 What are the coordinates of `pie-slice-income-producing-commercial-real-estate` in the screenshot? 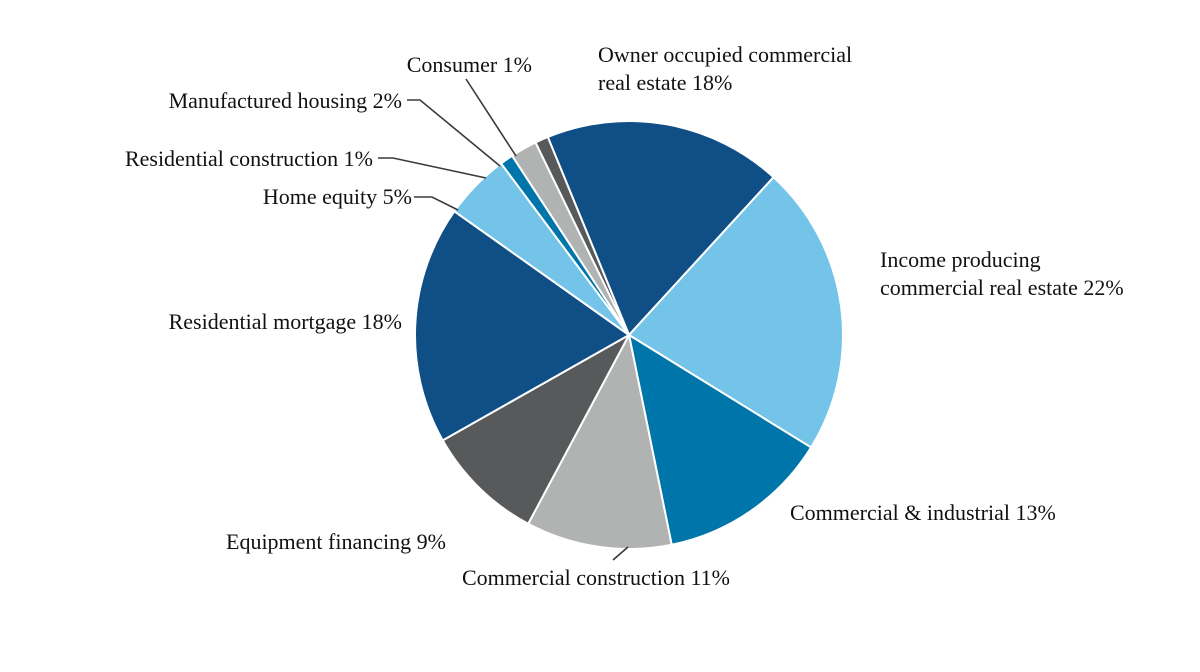 It's located at (736, 312).